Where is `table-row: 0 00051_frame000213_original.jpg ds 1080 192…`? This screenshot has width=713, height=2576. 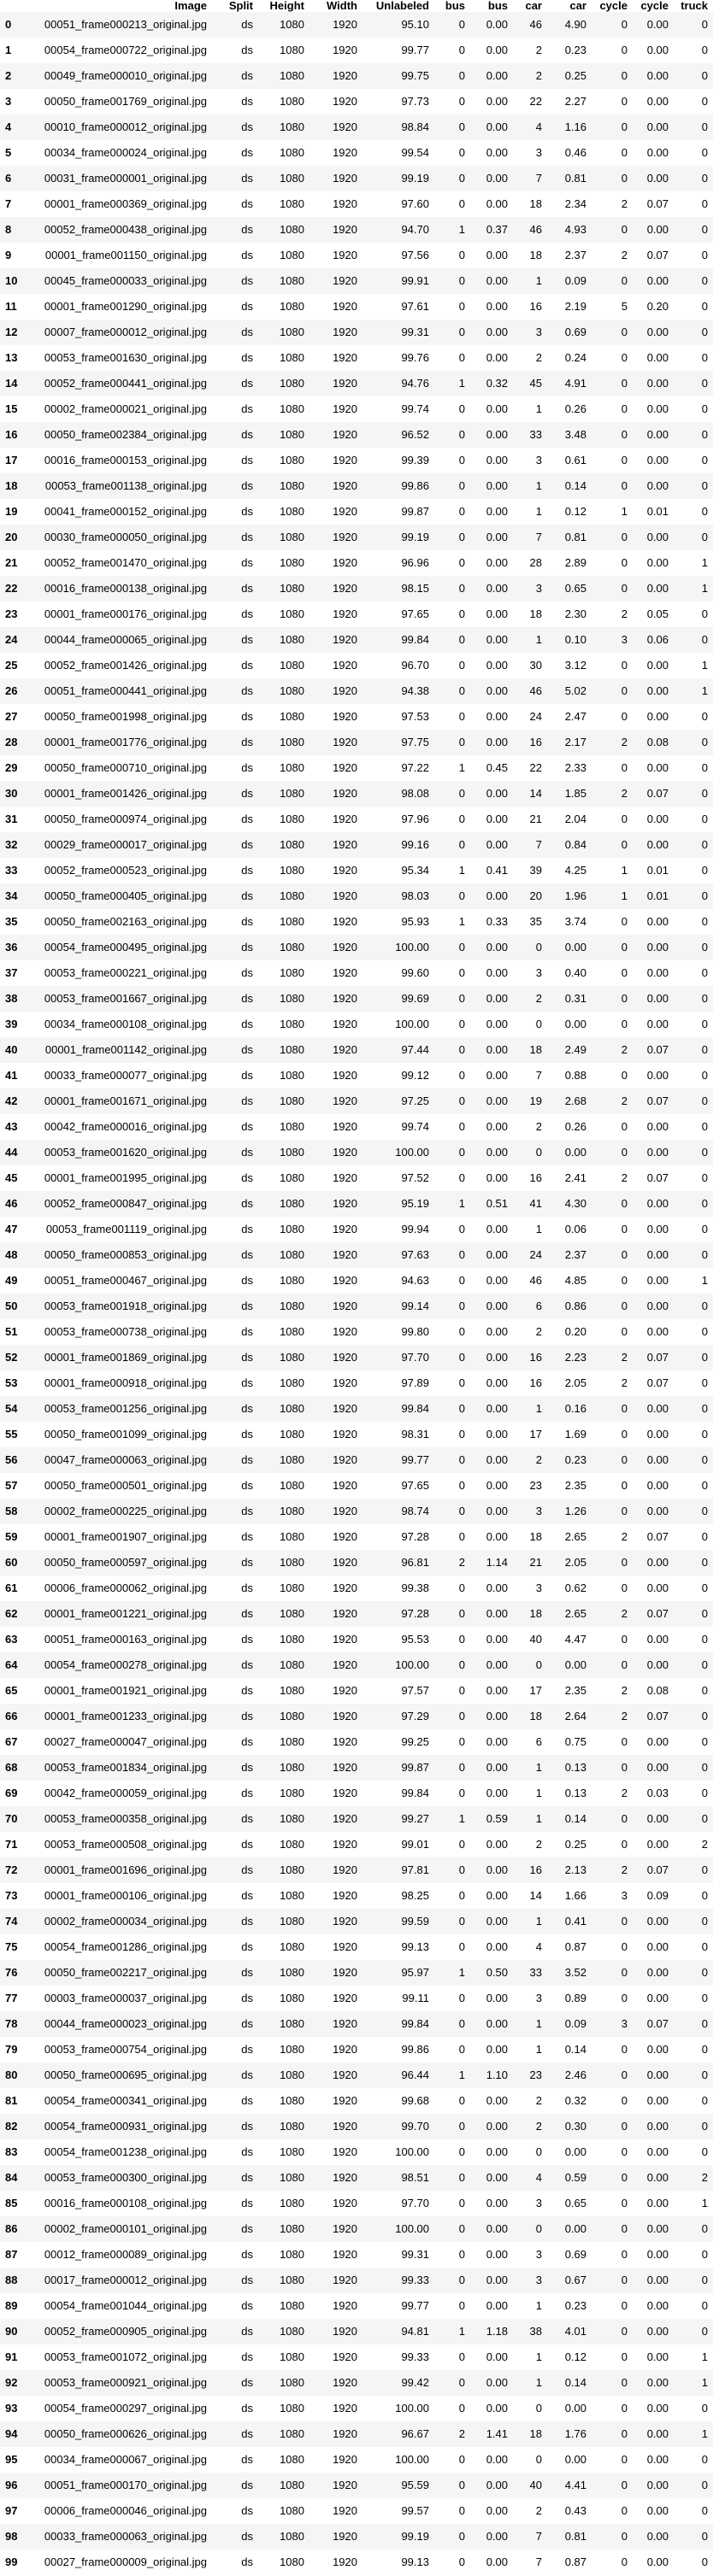 table-row: 0 00051_frame000213_original.jpg ds 1080 192… is located at coordinates (356, 25).